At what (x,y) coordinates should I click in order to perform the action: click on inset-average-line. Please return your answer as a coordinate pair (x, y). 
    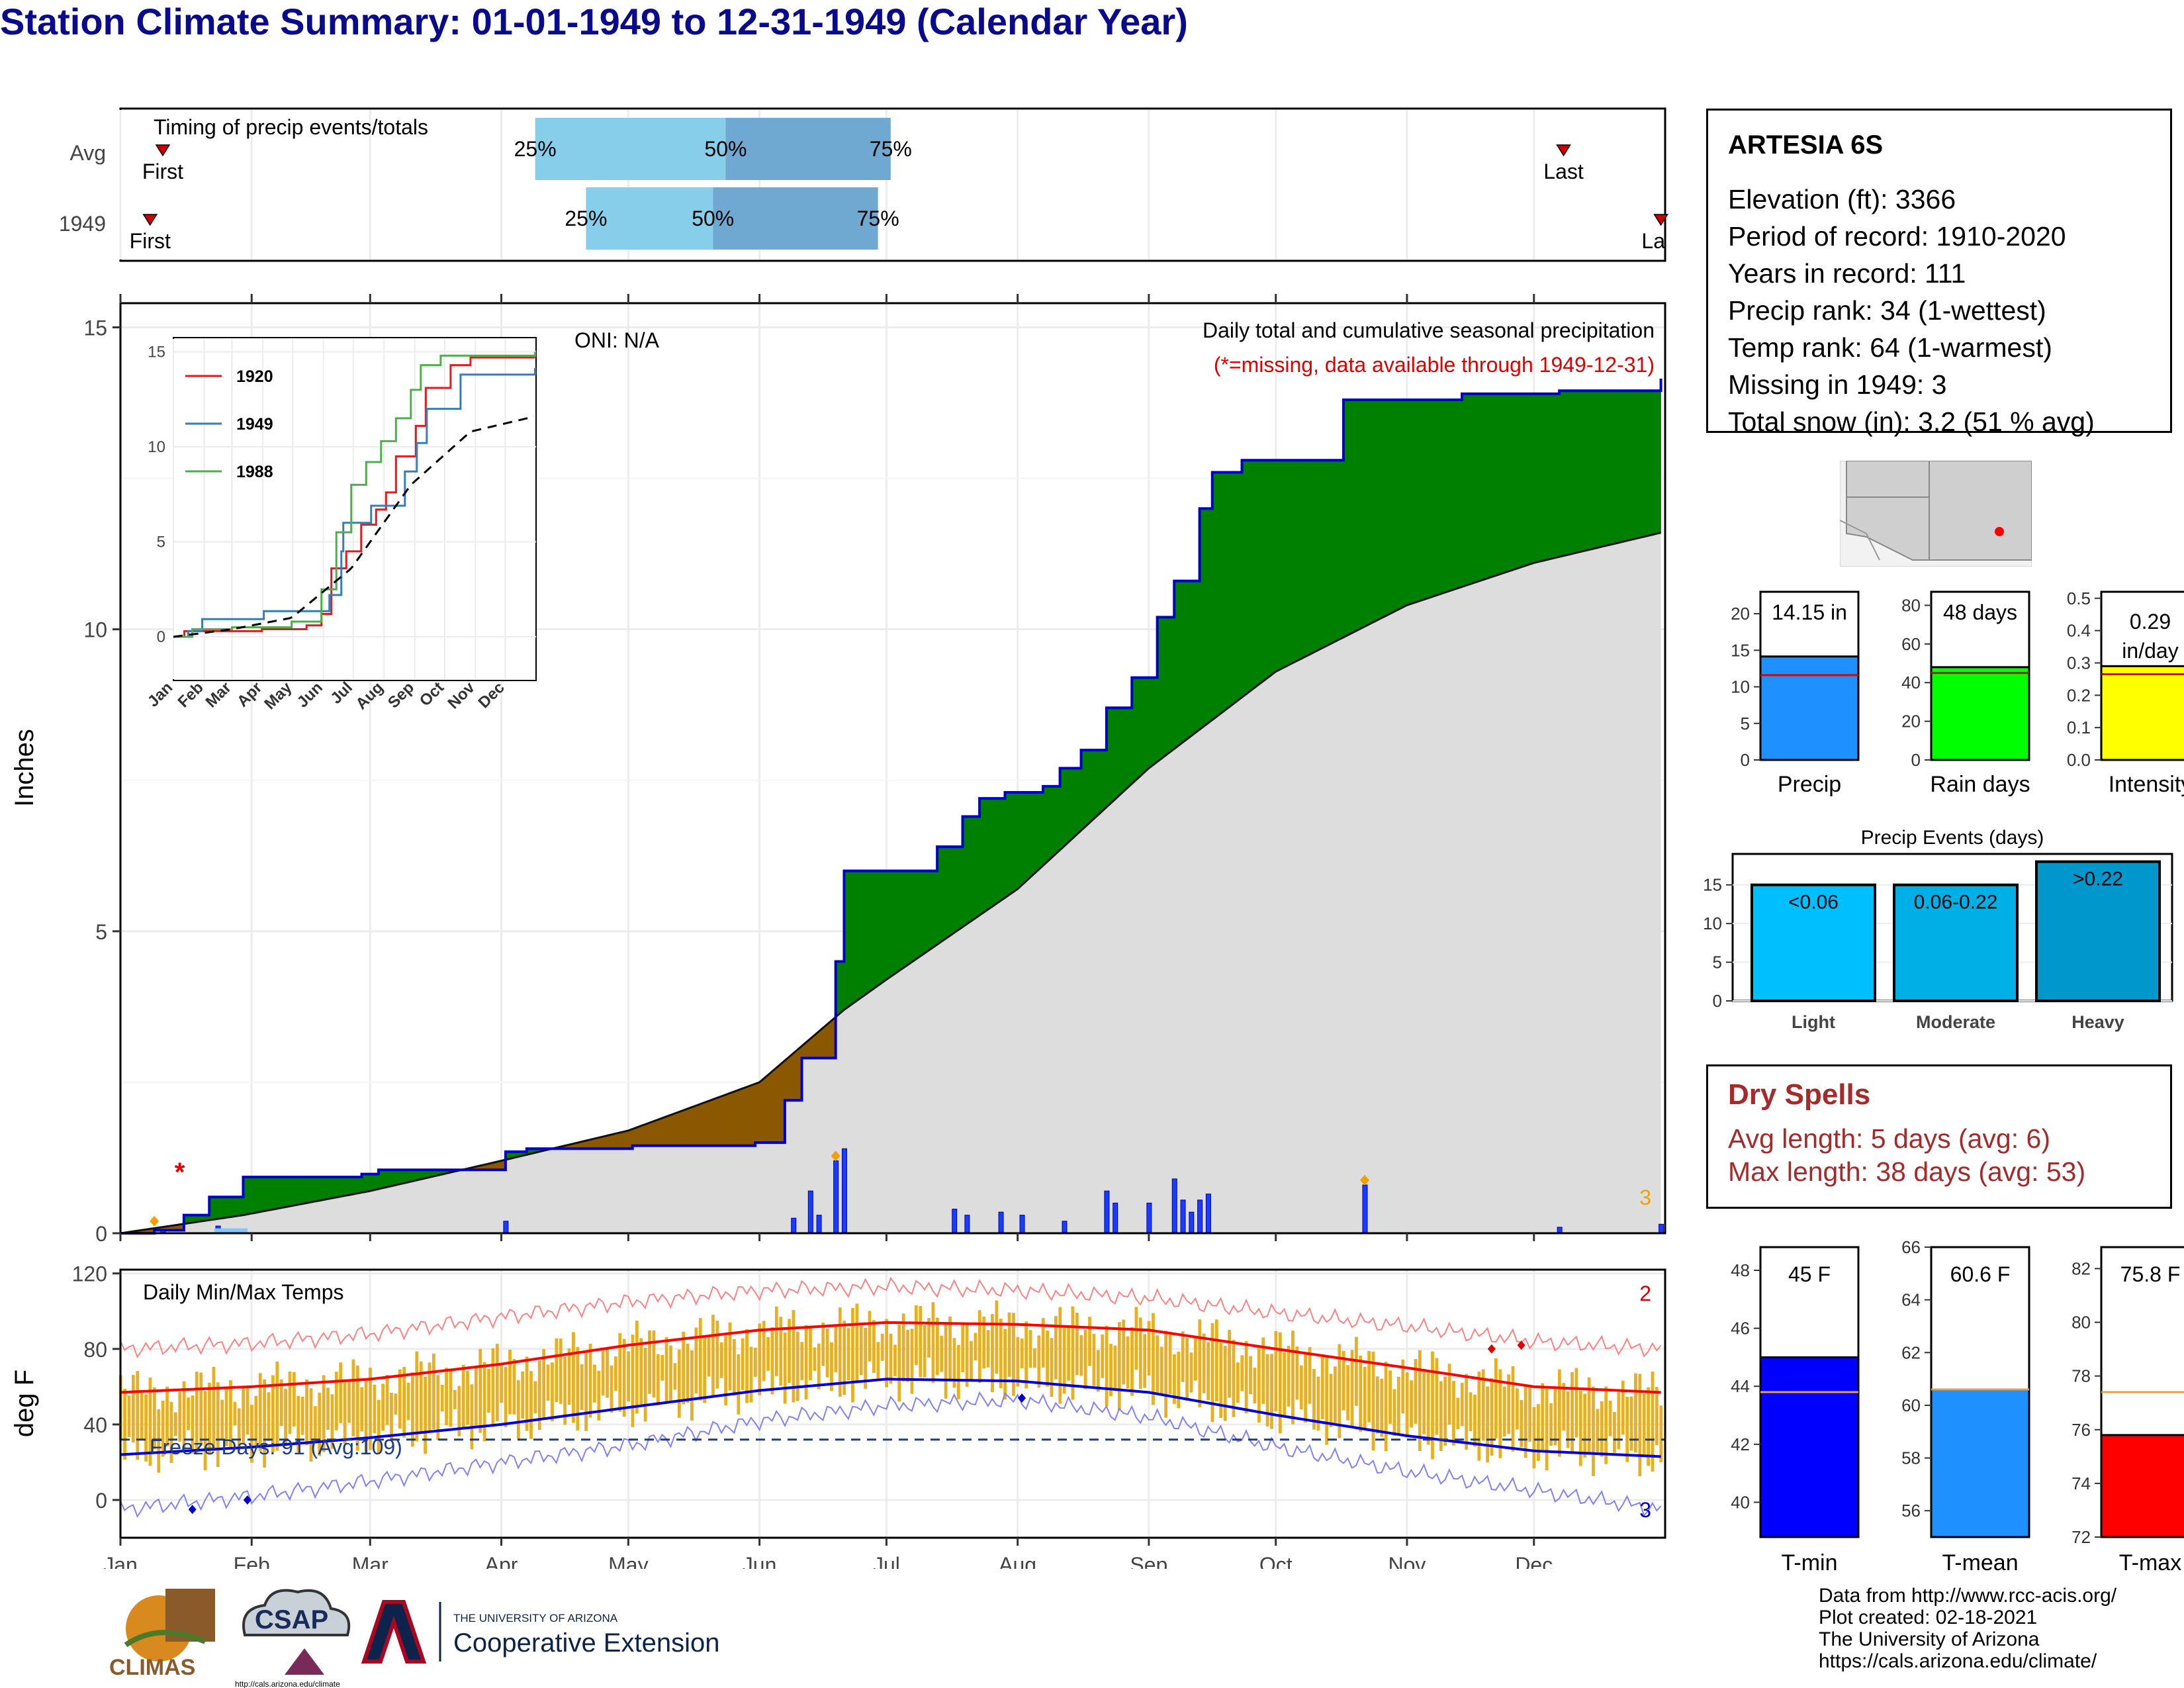
    Looking at the image, I should click on (354, 526).